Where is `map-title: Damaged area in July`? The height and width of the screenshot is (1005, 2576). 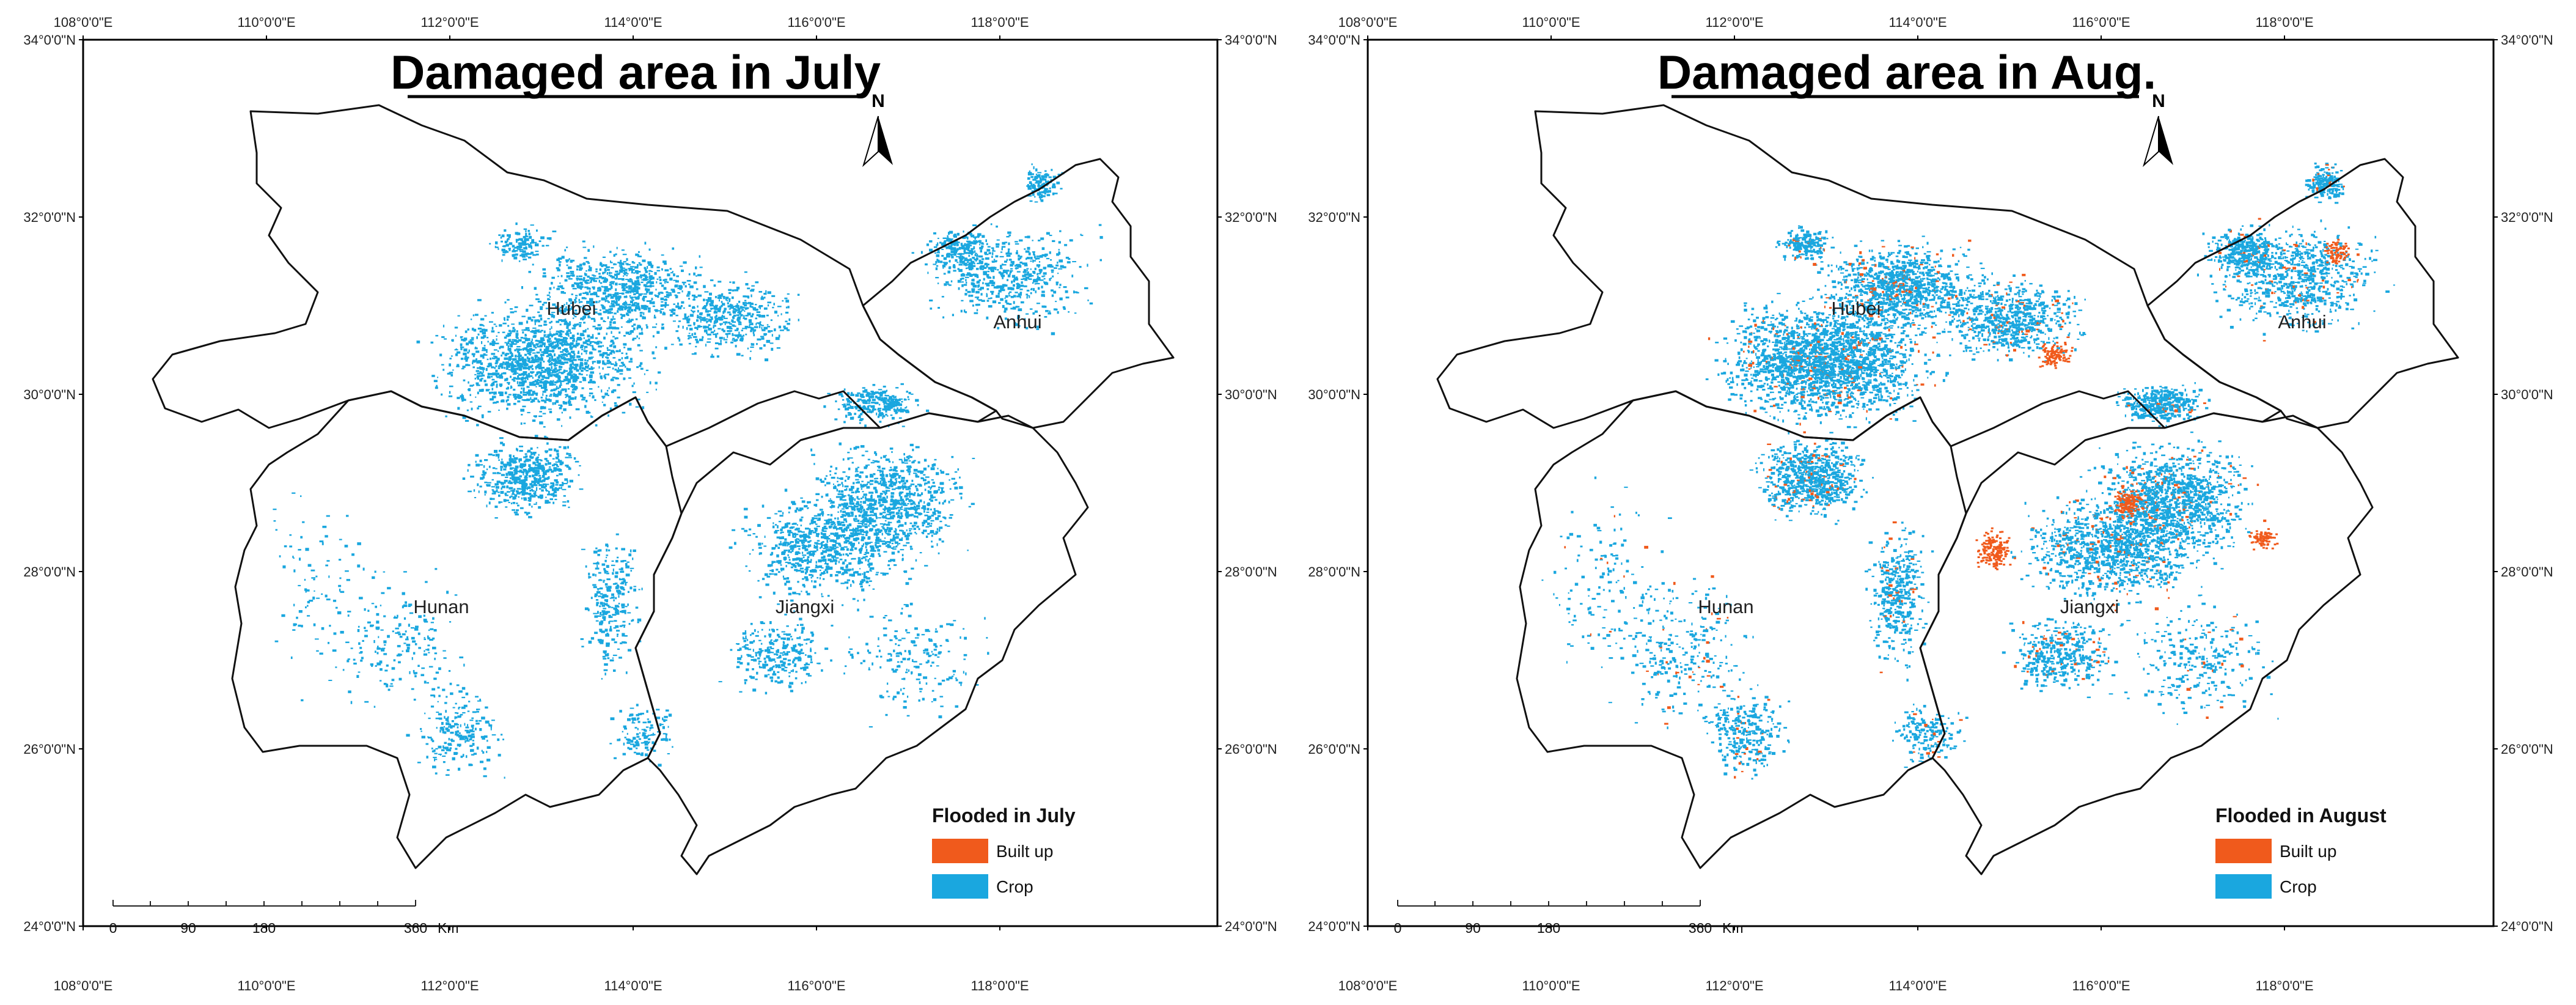
map-title: Damaged area in July is located at coordinates (636, 72).